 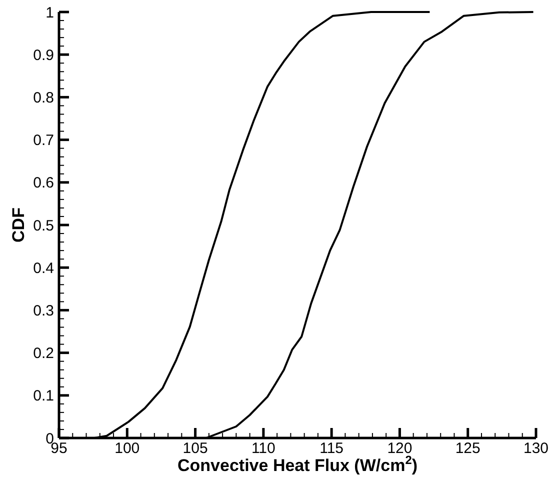 I want to click on y-tick-label: 0.1, so click(x=43, y=396).